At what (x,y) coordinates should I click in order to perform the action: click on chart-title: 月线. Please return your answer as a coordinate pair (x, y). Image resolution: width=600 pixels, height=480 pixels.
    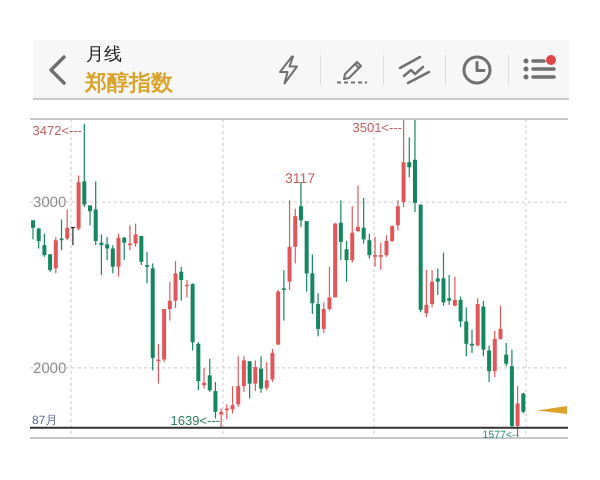
    Looking at the image, I should click on (104, 54).